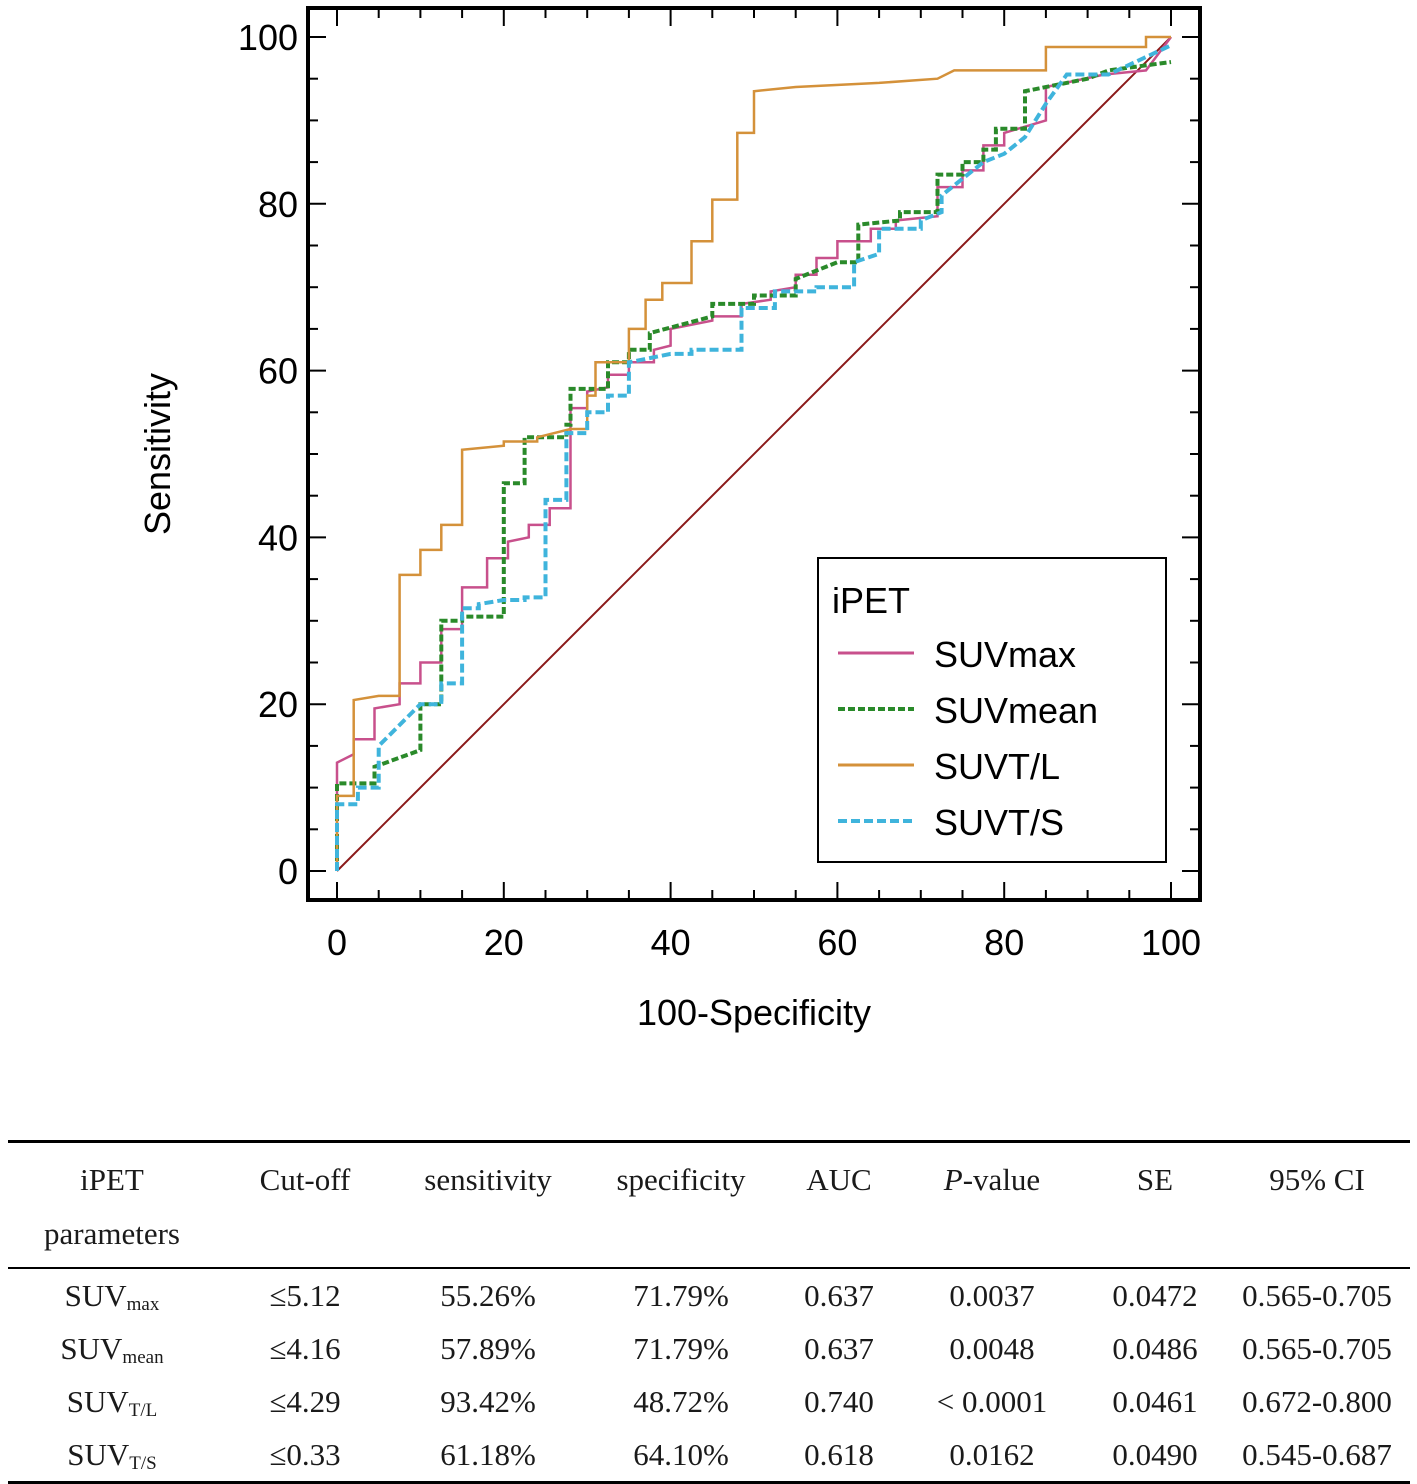 This screenshot has width=1417, height=1484. What do you see at coordinates (112, 1402) in the screenshot?
I see `cell-param: SUVT/L` at bounding box center [112, 1402].